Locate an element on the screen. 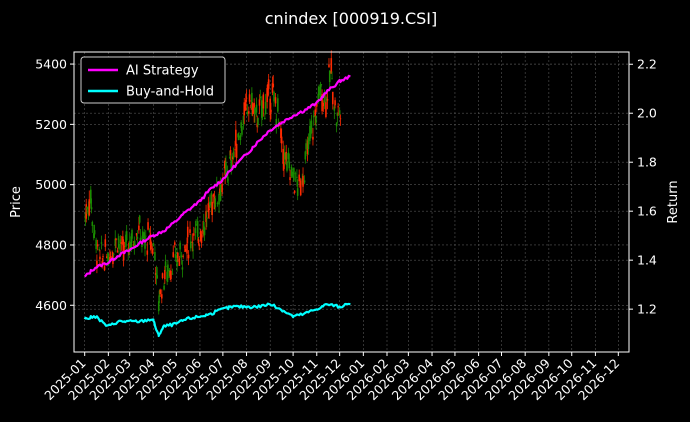 Image resolution: width=690 pixels, height=422 pixels. y-tick-label-right: 1.2 is located at coordinates (647, 309).